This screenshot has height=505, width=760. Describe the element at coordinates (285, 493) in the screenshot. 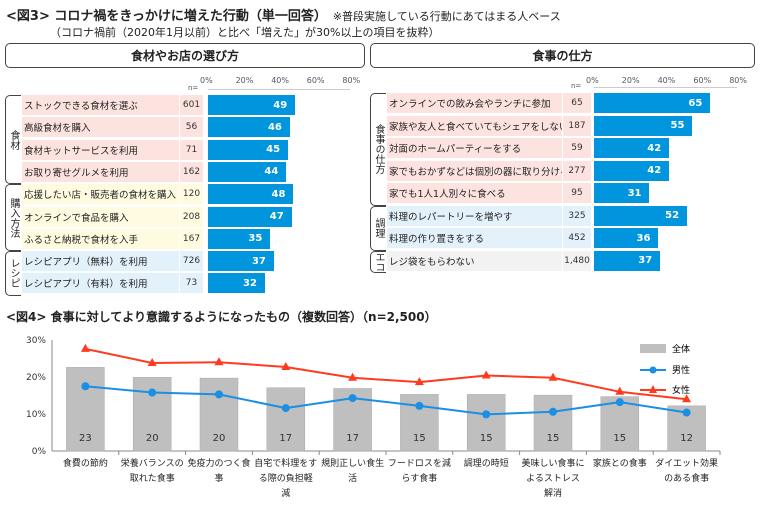

I see `x-category-label: 減` at that location.